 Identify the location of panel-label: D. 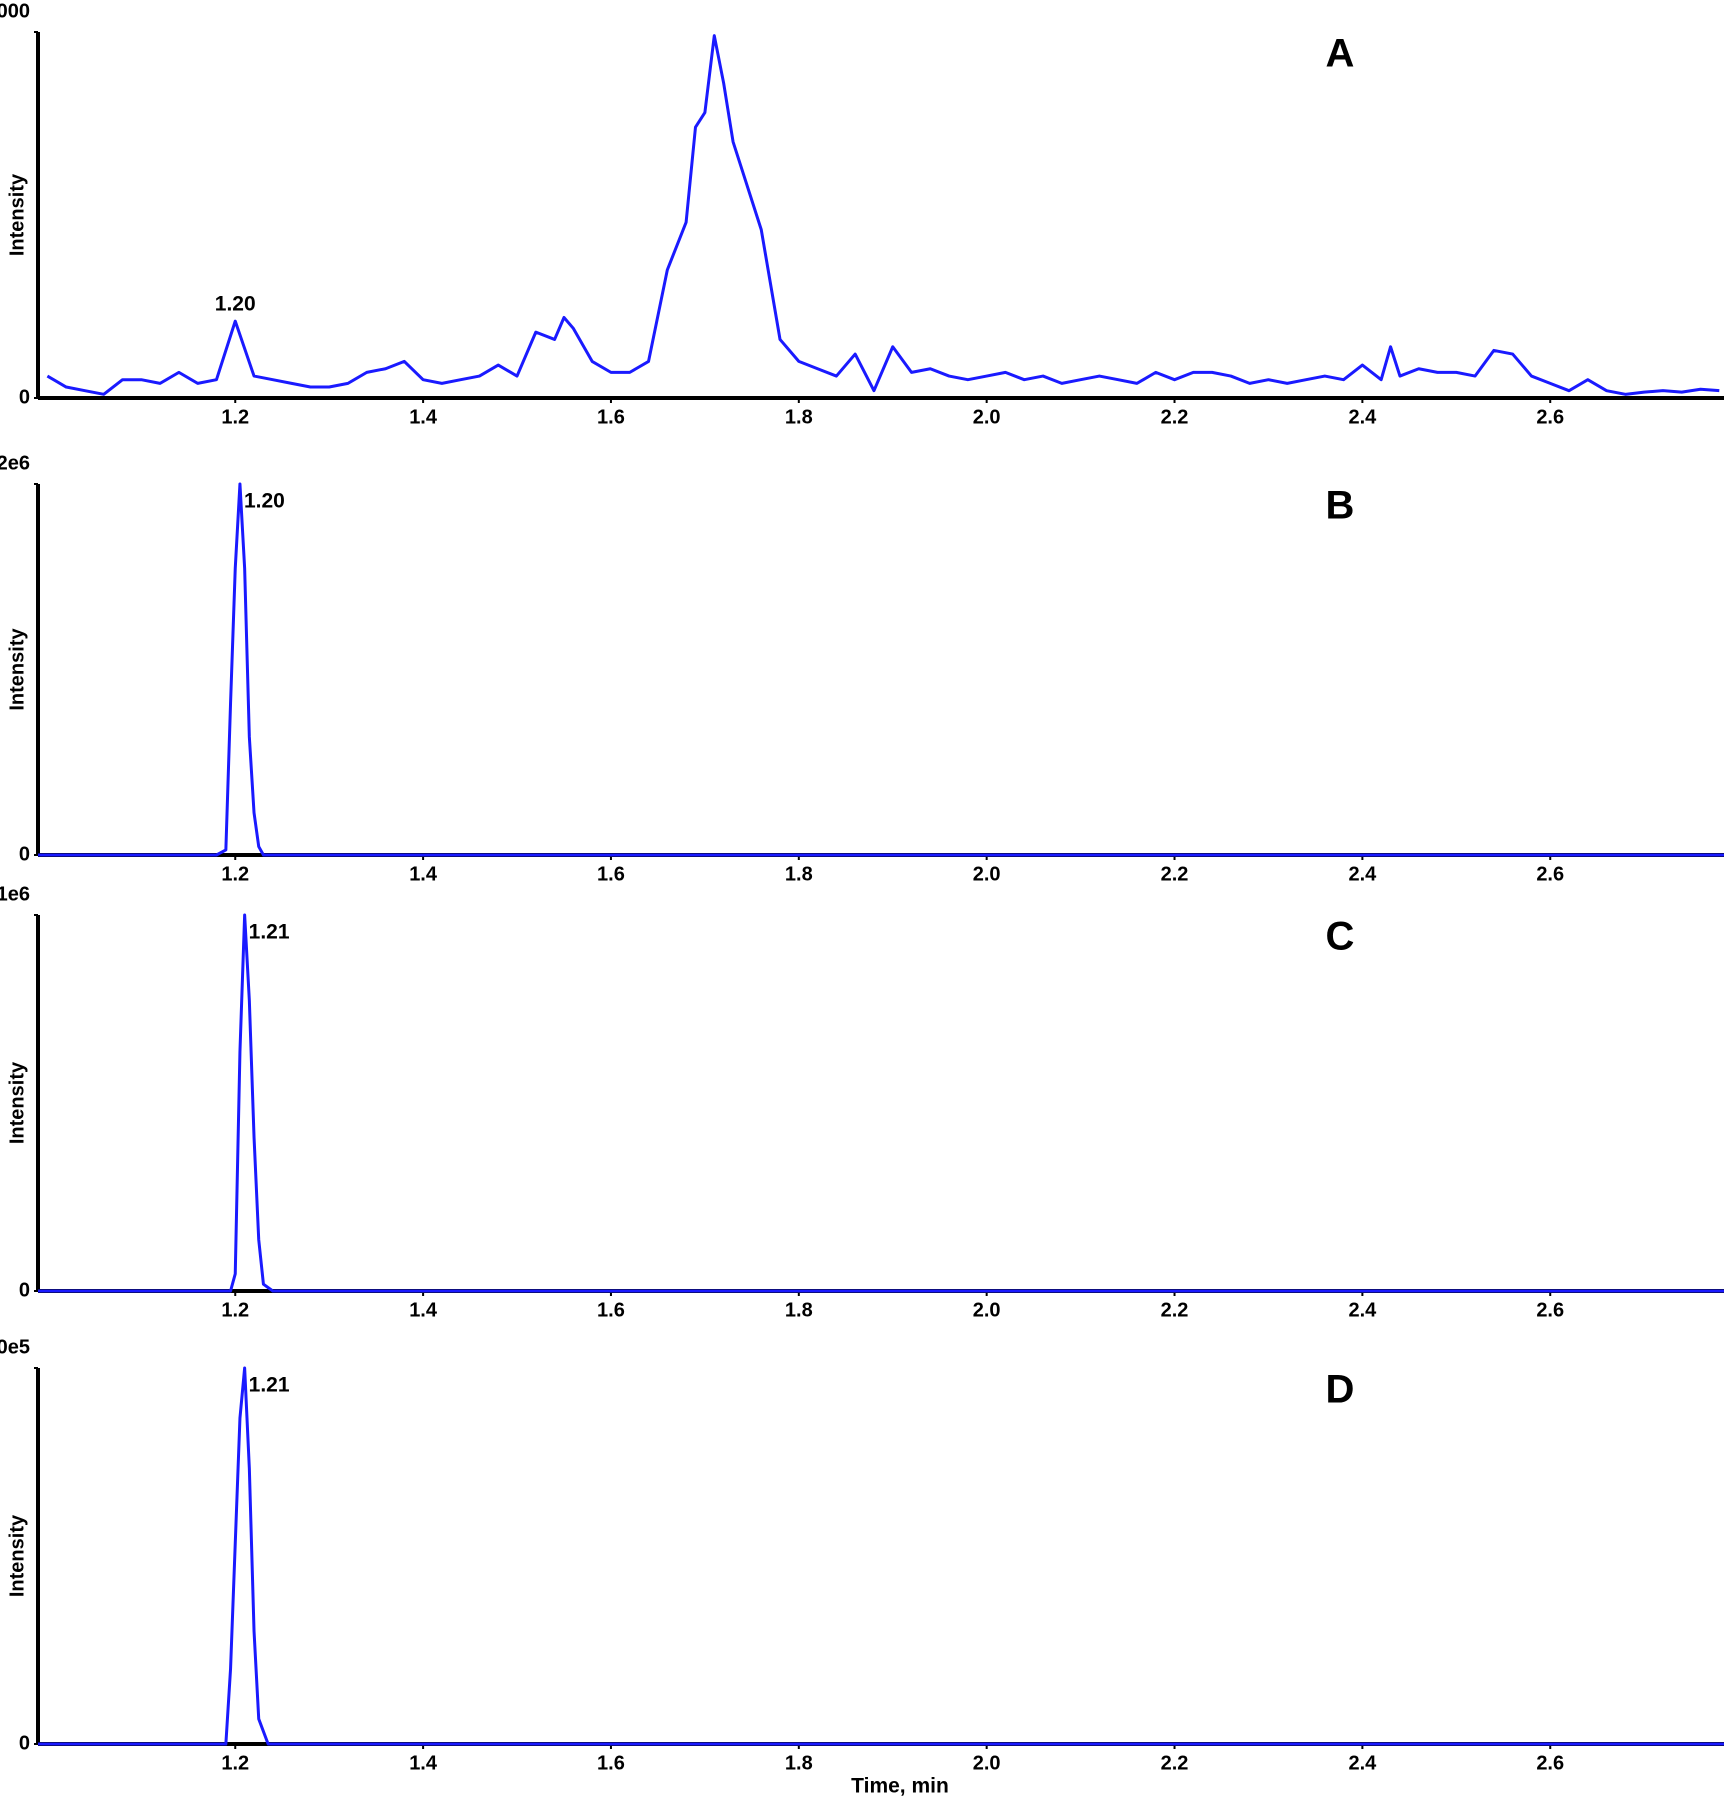
(1340, 1390).